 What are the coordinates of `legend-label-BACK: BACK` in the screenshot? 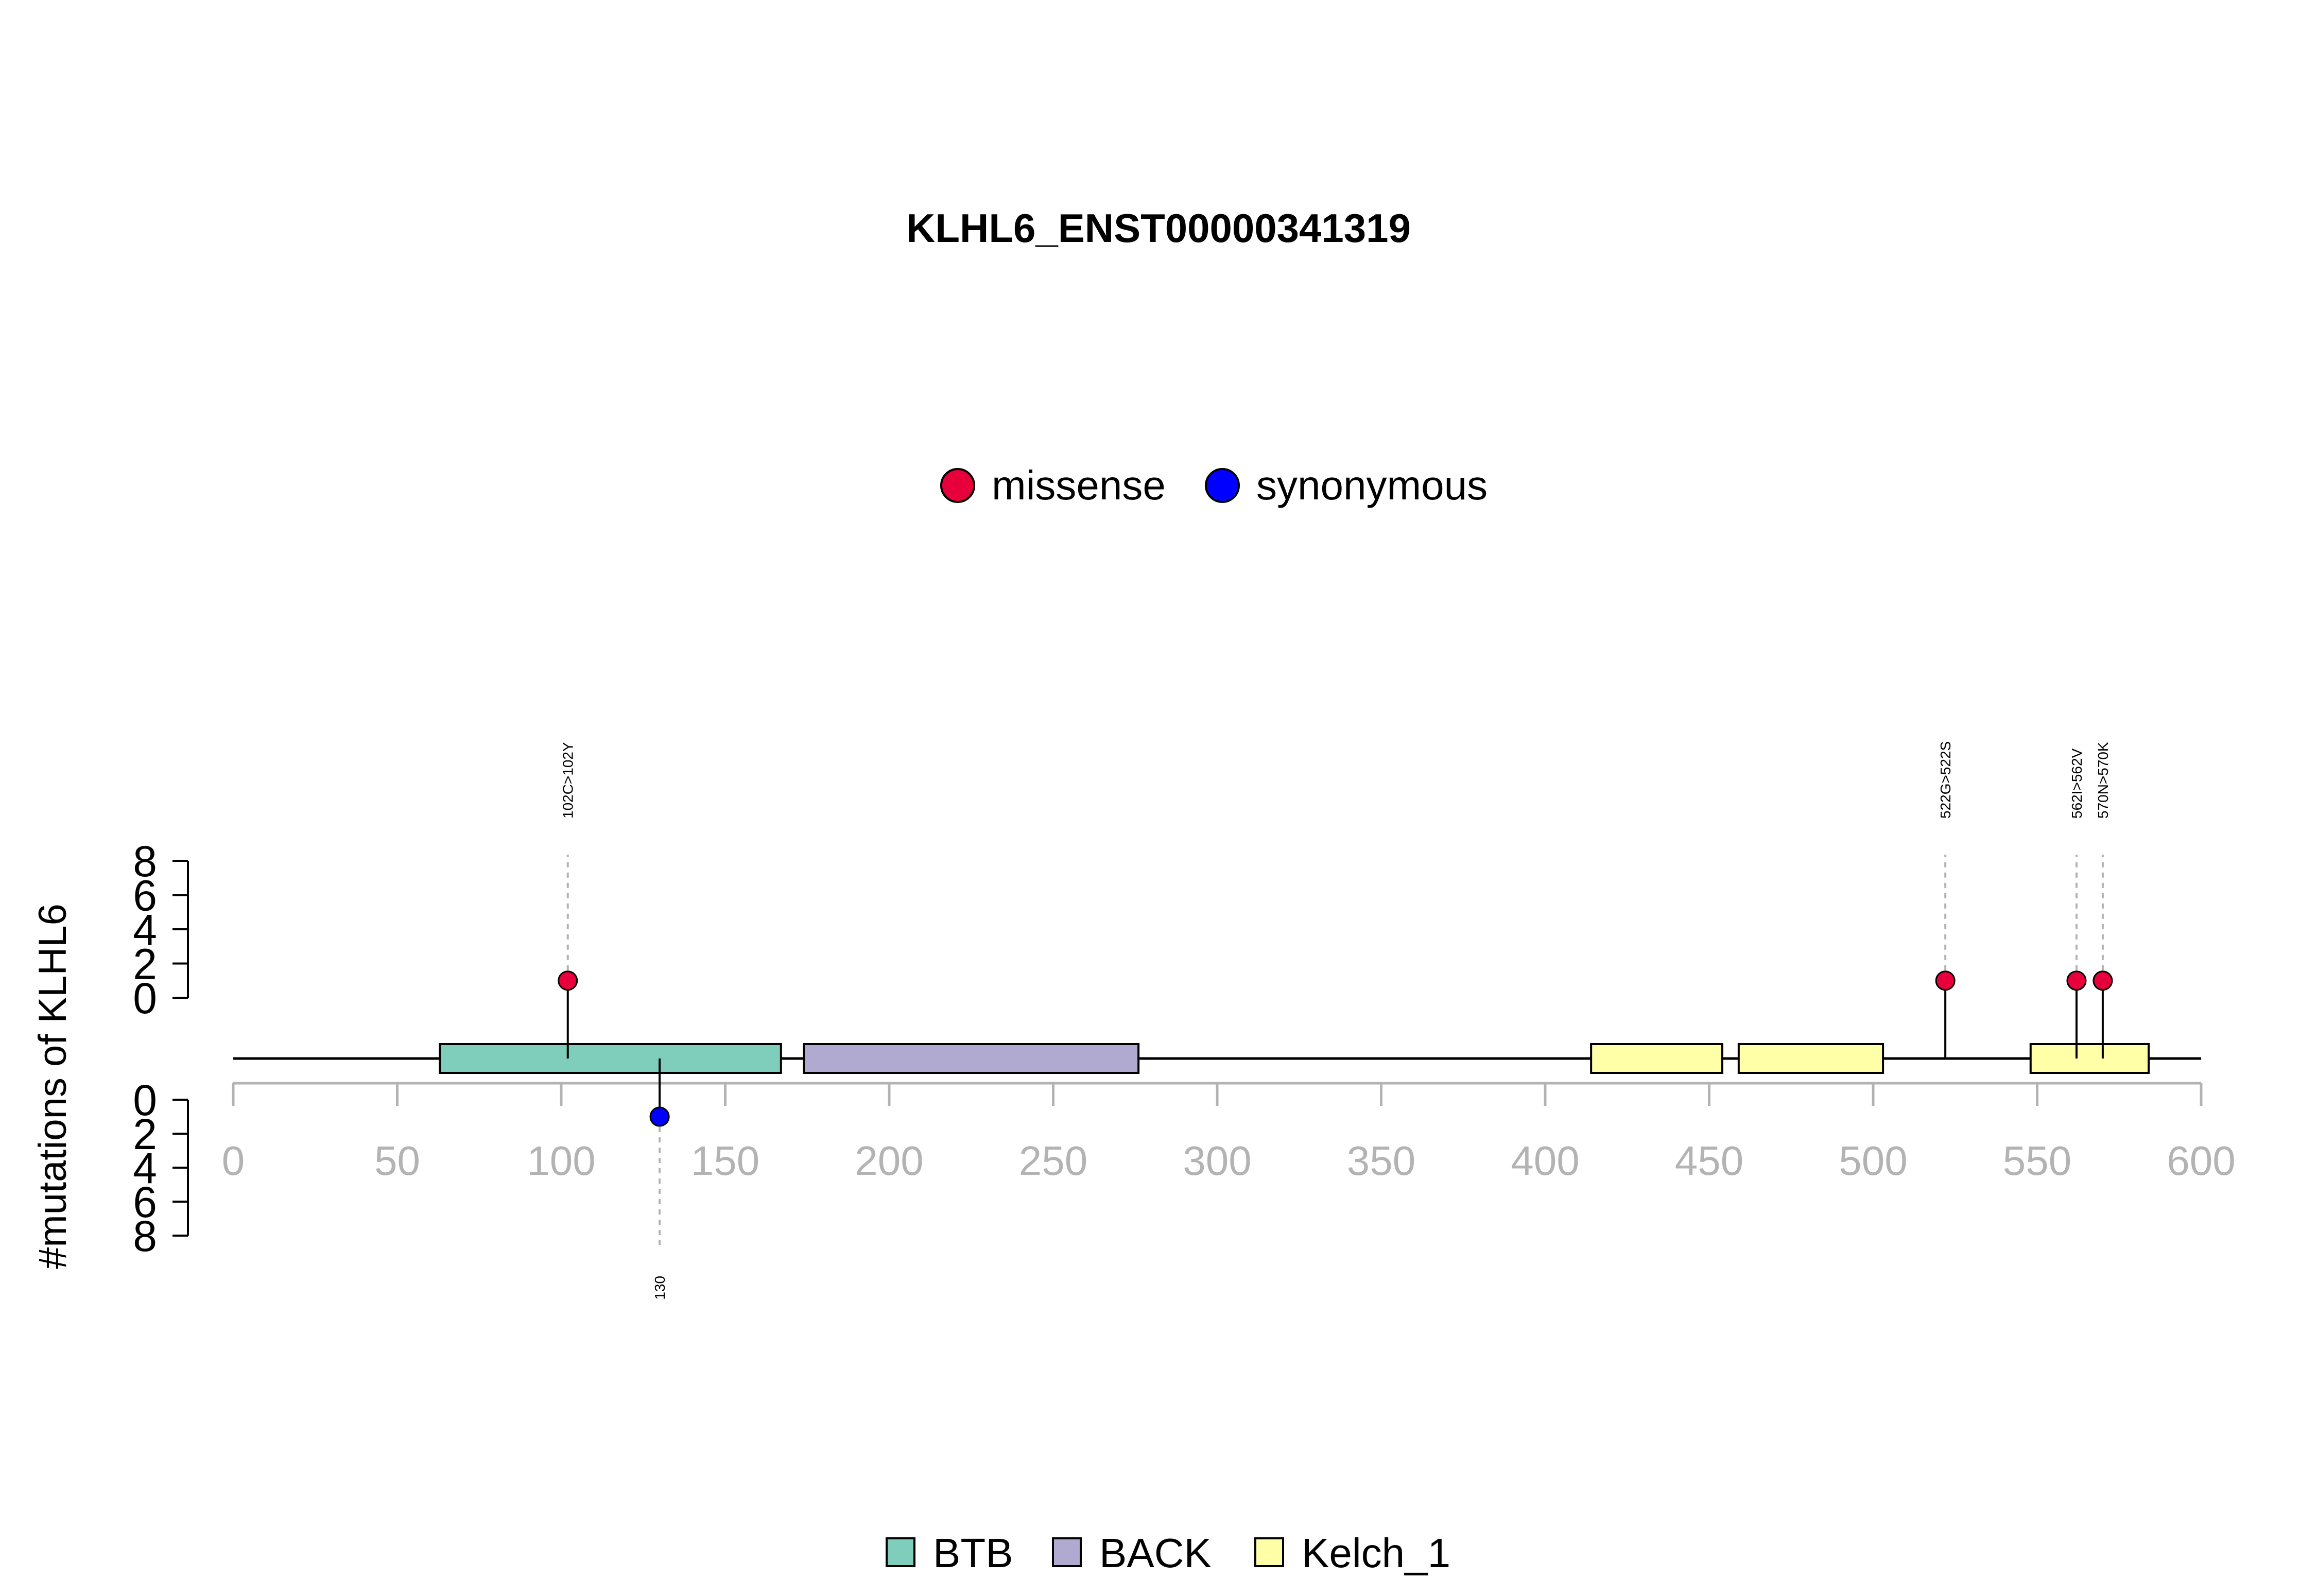 It's located at (1155, 1553).